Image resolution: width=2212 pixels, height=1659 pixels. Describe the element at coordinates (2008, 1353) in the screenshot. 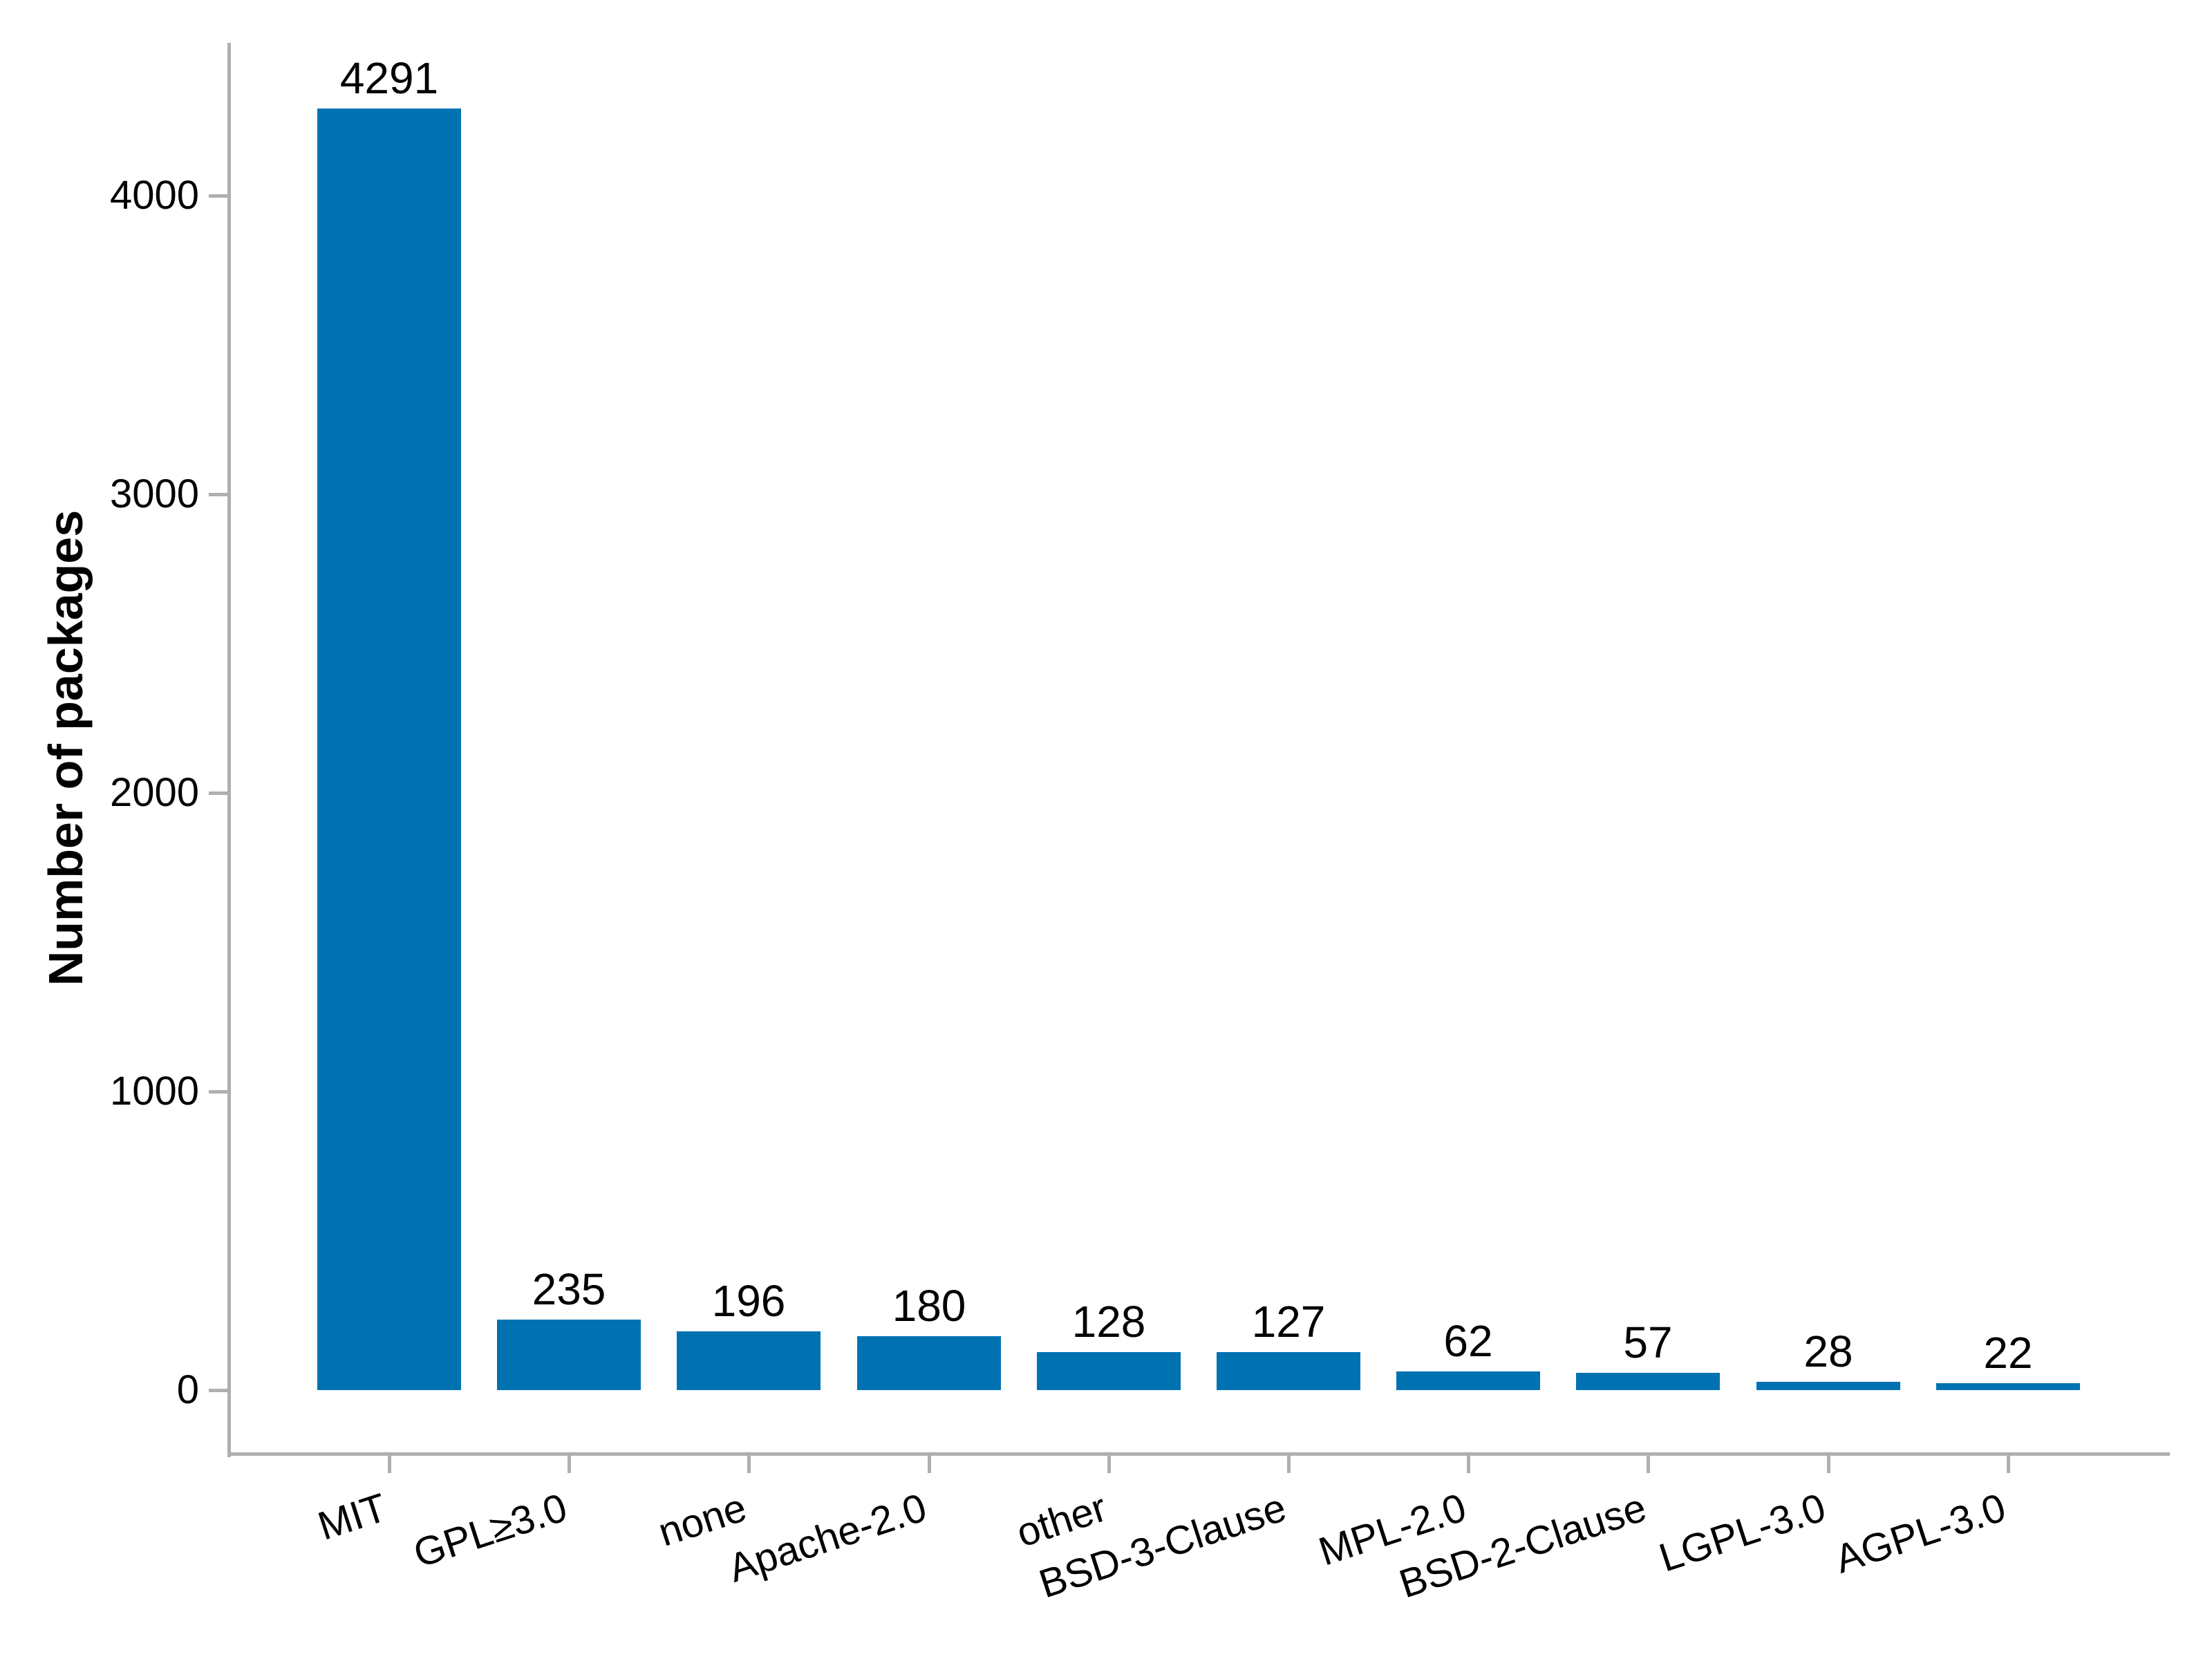

I see `bar-value-label: 22` at that location.